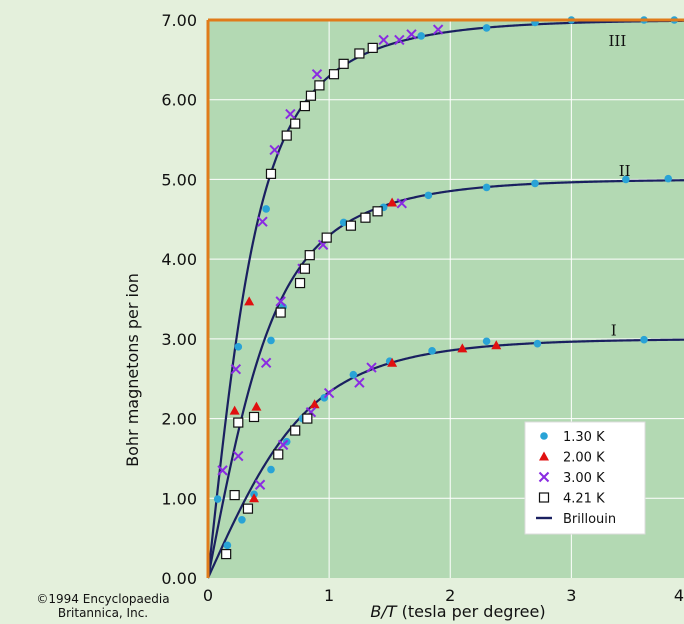 This screenshot has width=684, height=624. I want to click on x-tick-labels: 0 1 2 3 4, so click(443, 595).